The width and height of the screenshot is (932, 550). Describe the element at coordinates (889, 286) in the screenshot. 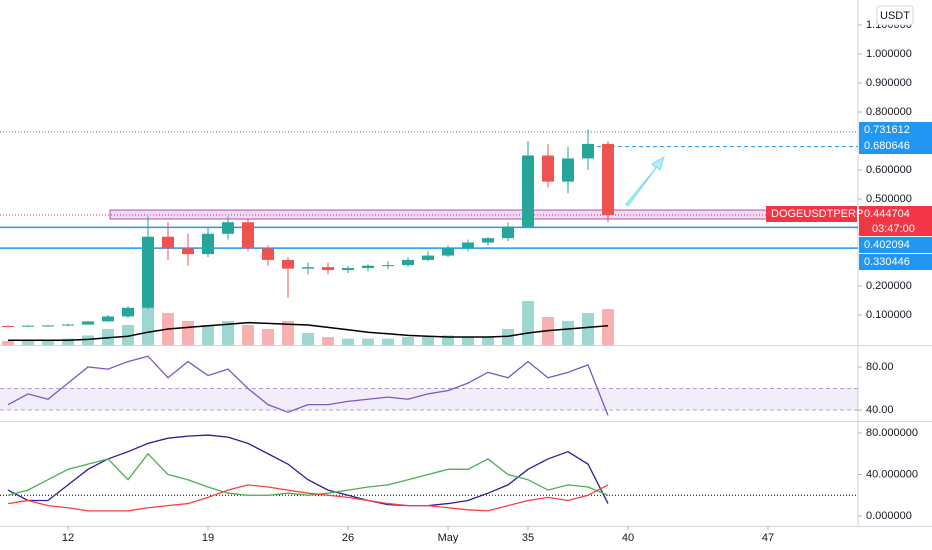

I see `y-tick-label: 0.200000` at that location.